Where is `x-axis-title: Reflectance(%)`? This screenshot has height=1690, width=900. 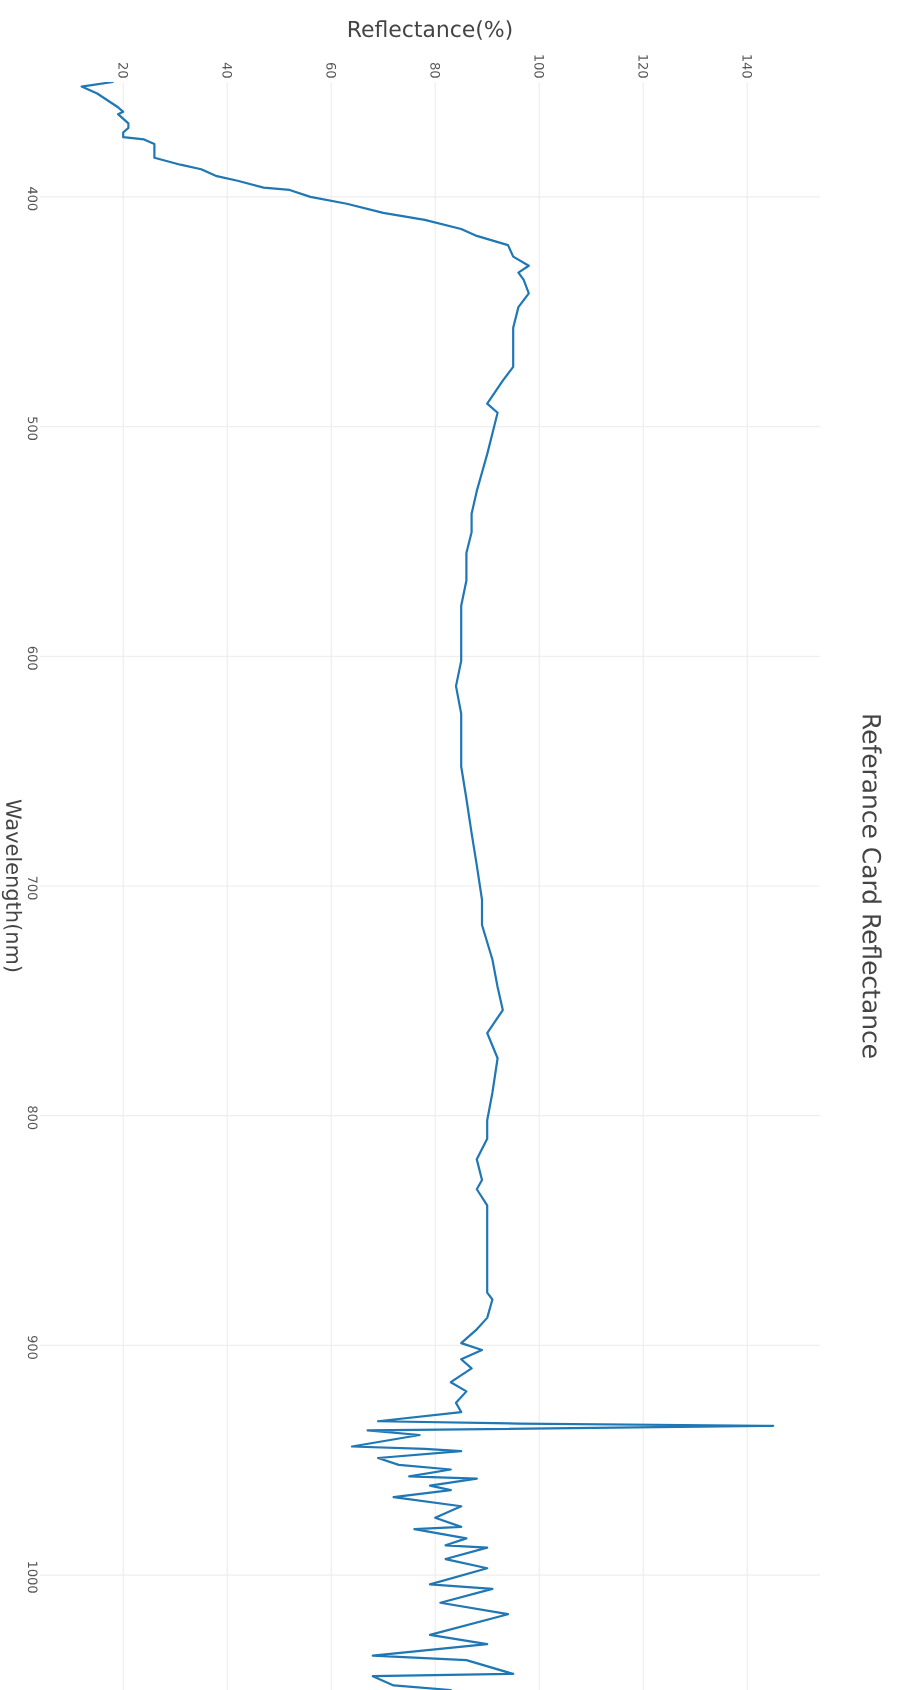
x-axis-title: Reflectance(%) is located at coordinates (430, 30).